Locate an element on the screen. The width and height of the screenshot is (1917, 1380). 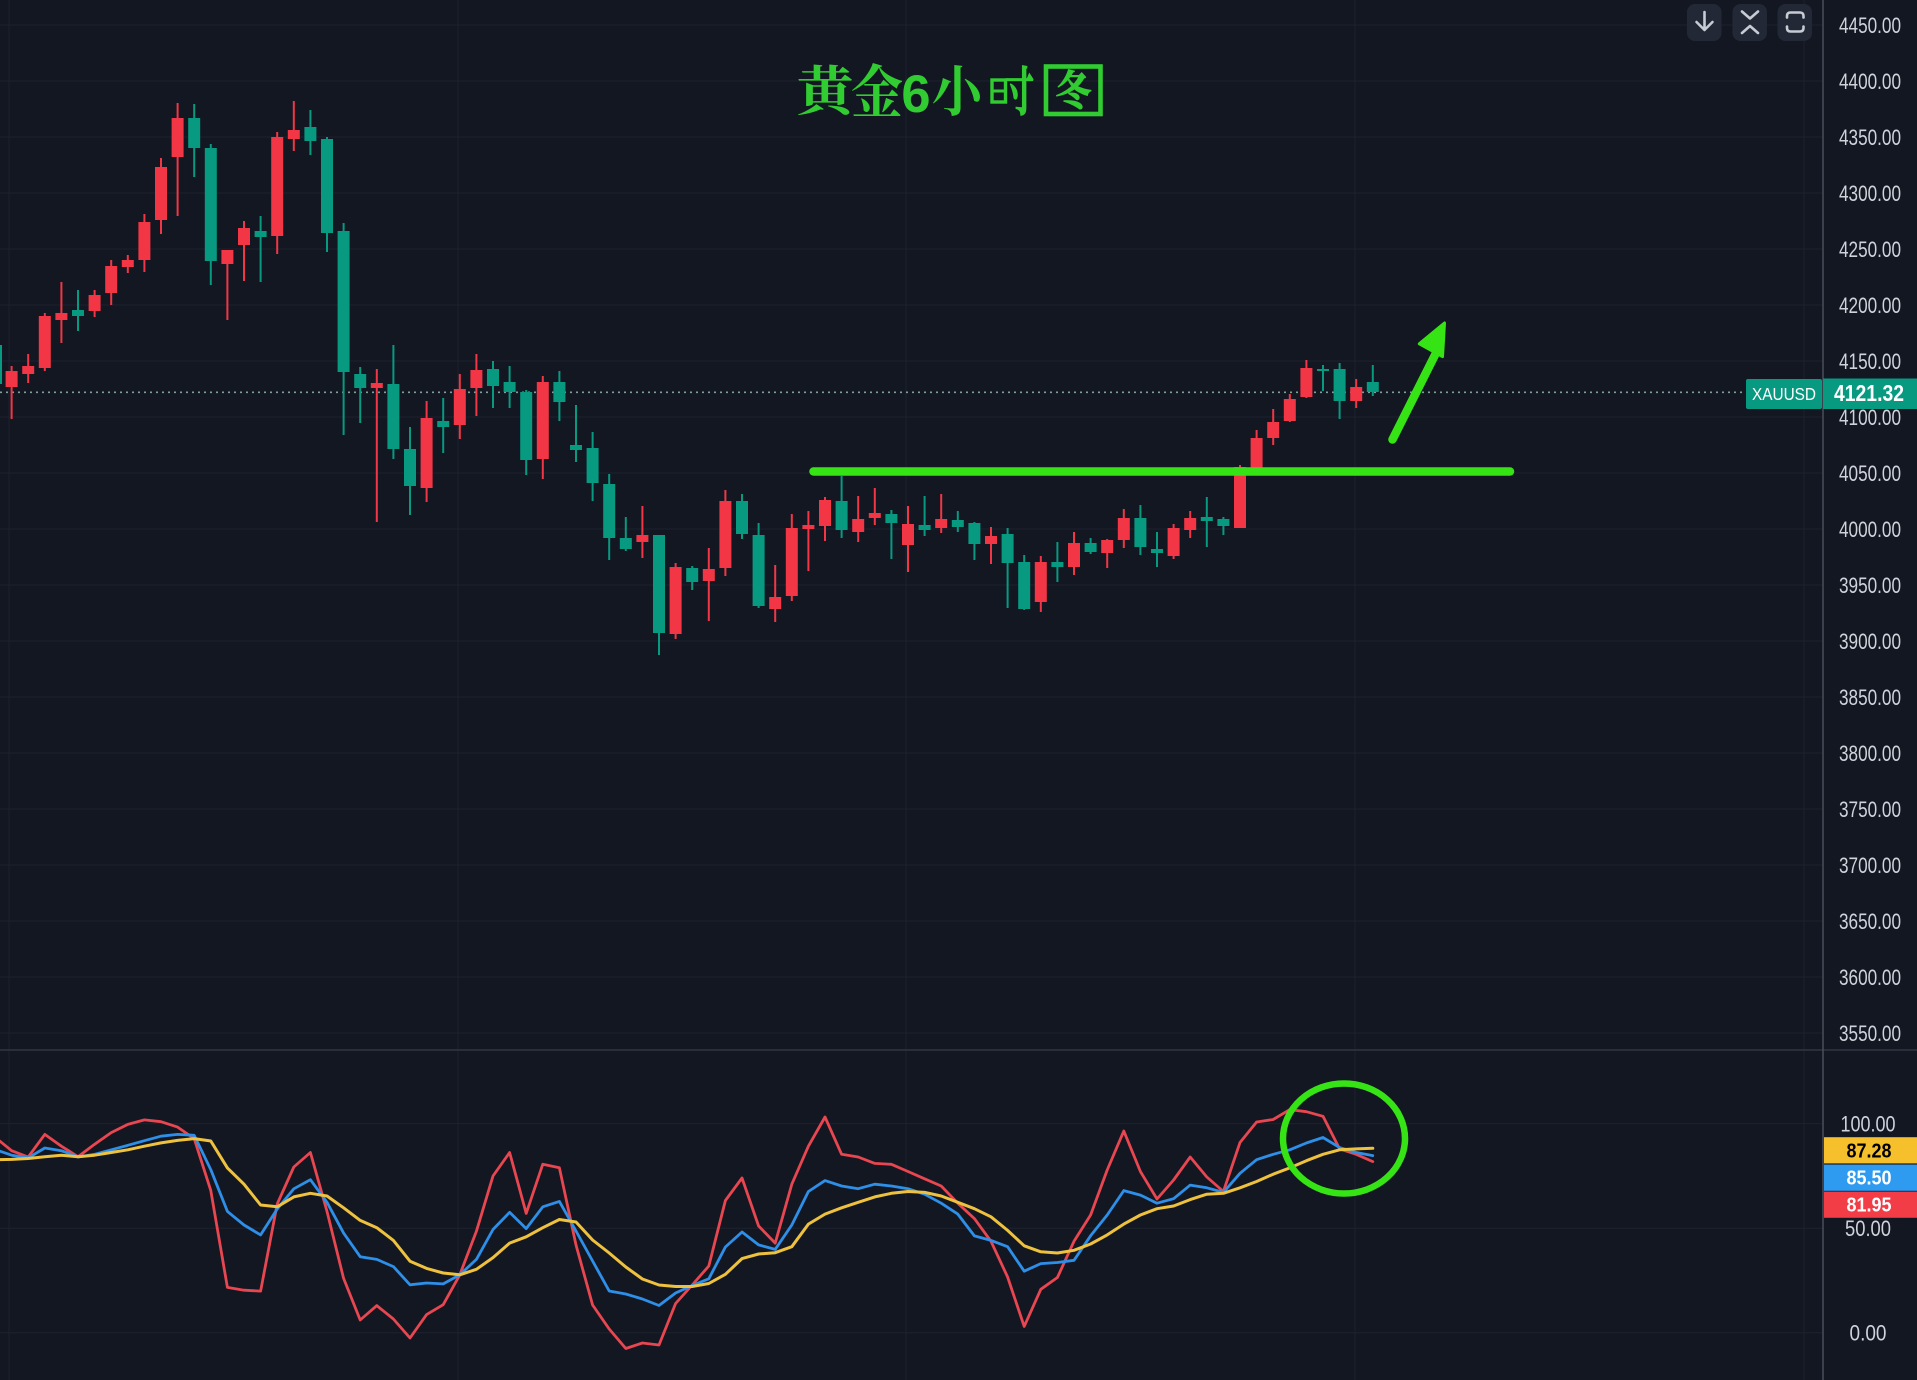
svg-text: XAUUSD is located at coordinates (1784, 394).